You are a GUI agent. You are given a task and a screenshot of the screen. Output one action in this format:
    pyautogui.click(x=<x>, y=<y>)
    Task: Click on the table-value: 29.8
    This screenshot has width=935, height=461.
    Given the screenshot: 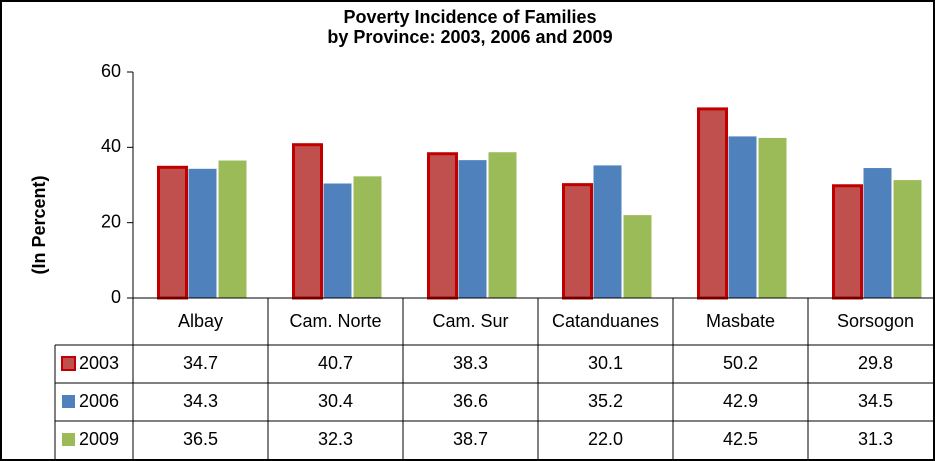 What is the action you would take?
    pyautogui.click(x=875, y=363)
    